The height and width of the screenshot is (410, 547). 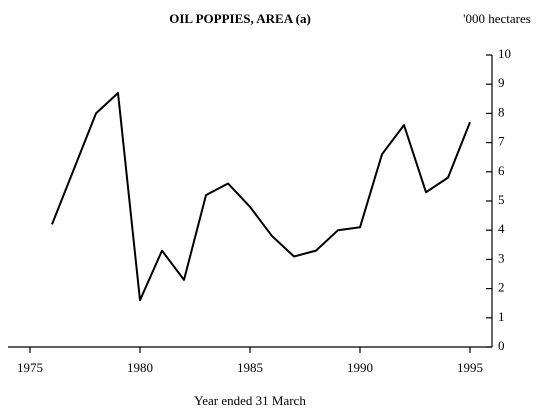 I want to click on y-tick-label: 3, so click(x=501, y=257).